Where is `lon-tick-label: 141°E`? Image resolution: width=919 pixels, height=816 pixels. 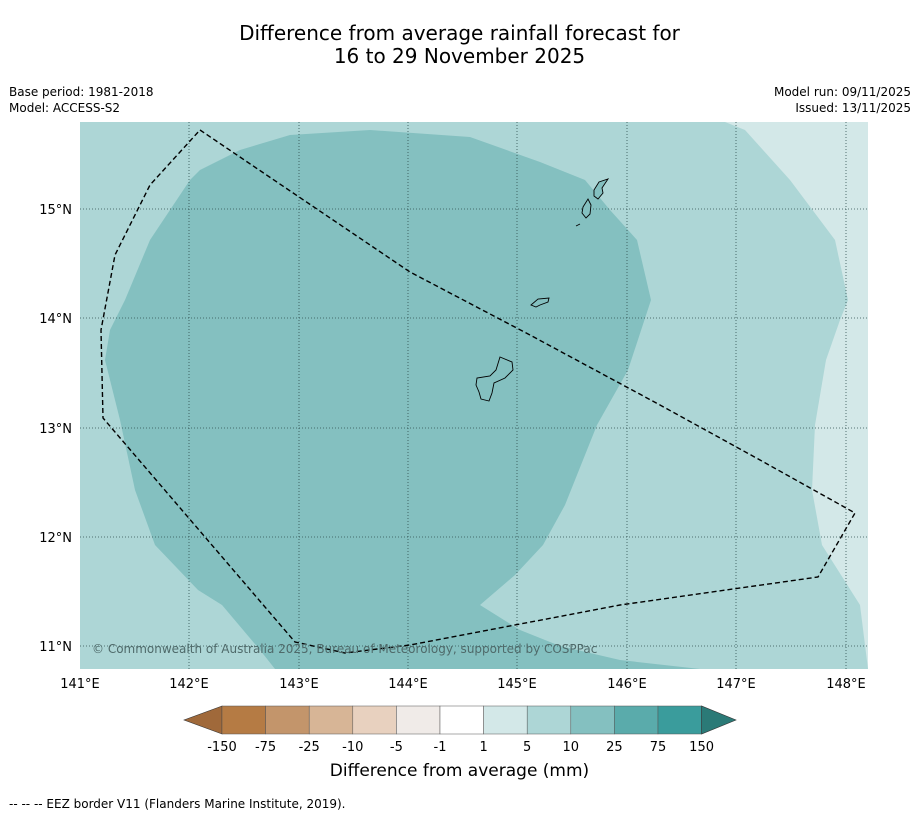 lon-tick-label: 141°E is located at coordinates (80, 684).